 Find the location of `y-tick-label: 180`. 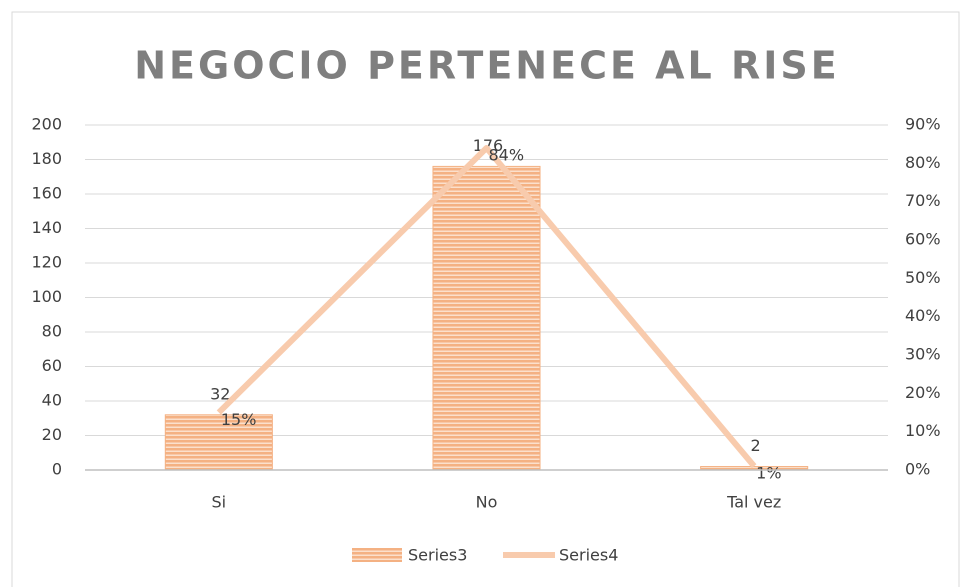

y-tick-label: 180 is located at coordinates (46, 158).